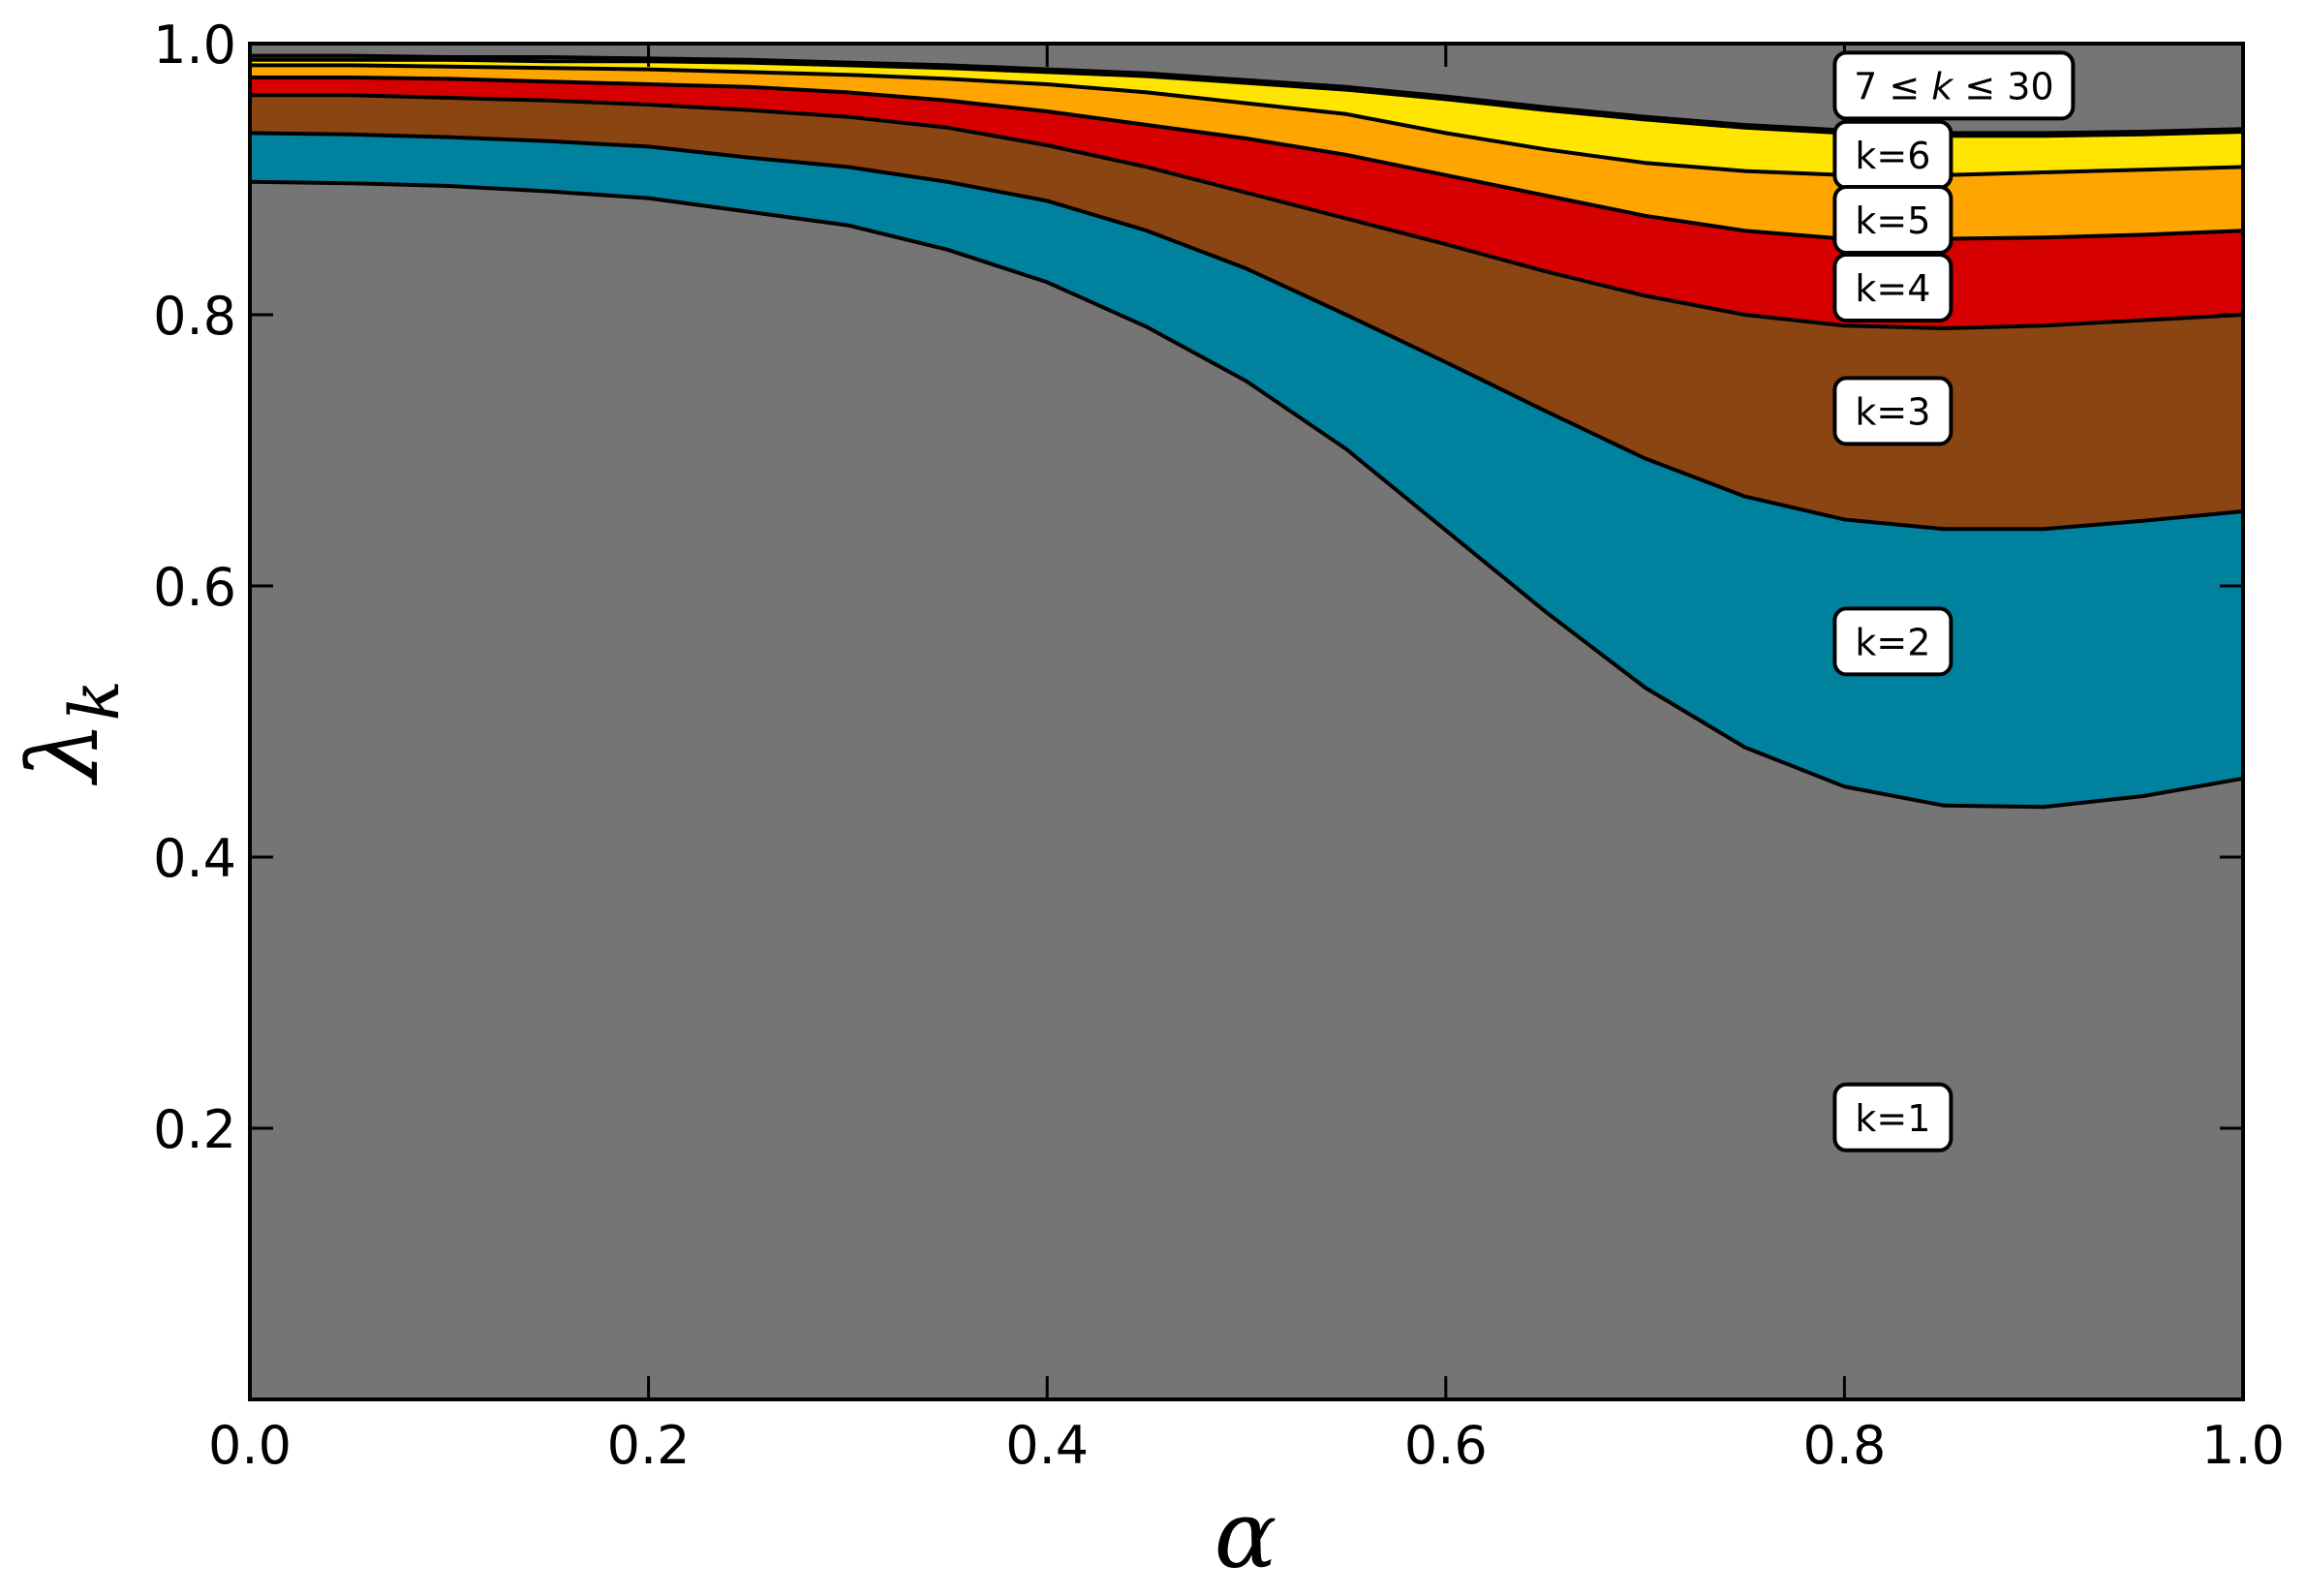 The width and height of the screenshot is (2307, 1596). Describe the element at coordinates (649, 1445) in the screenshot. I see `x-tick-label: 0.2` at that location.